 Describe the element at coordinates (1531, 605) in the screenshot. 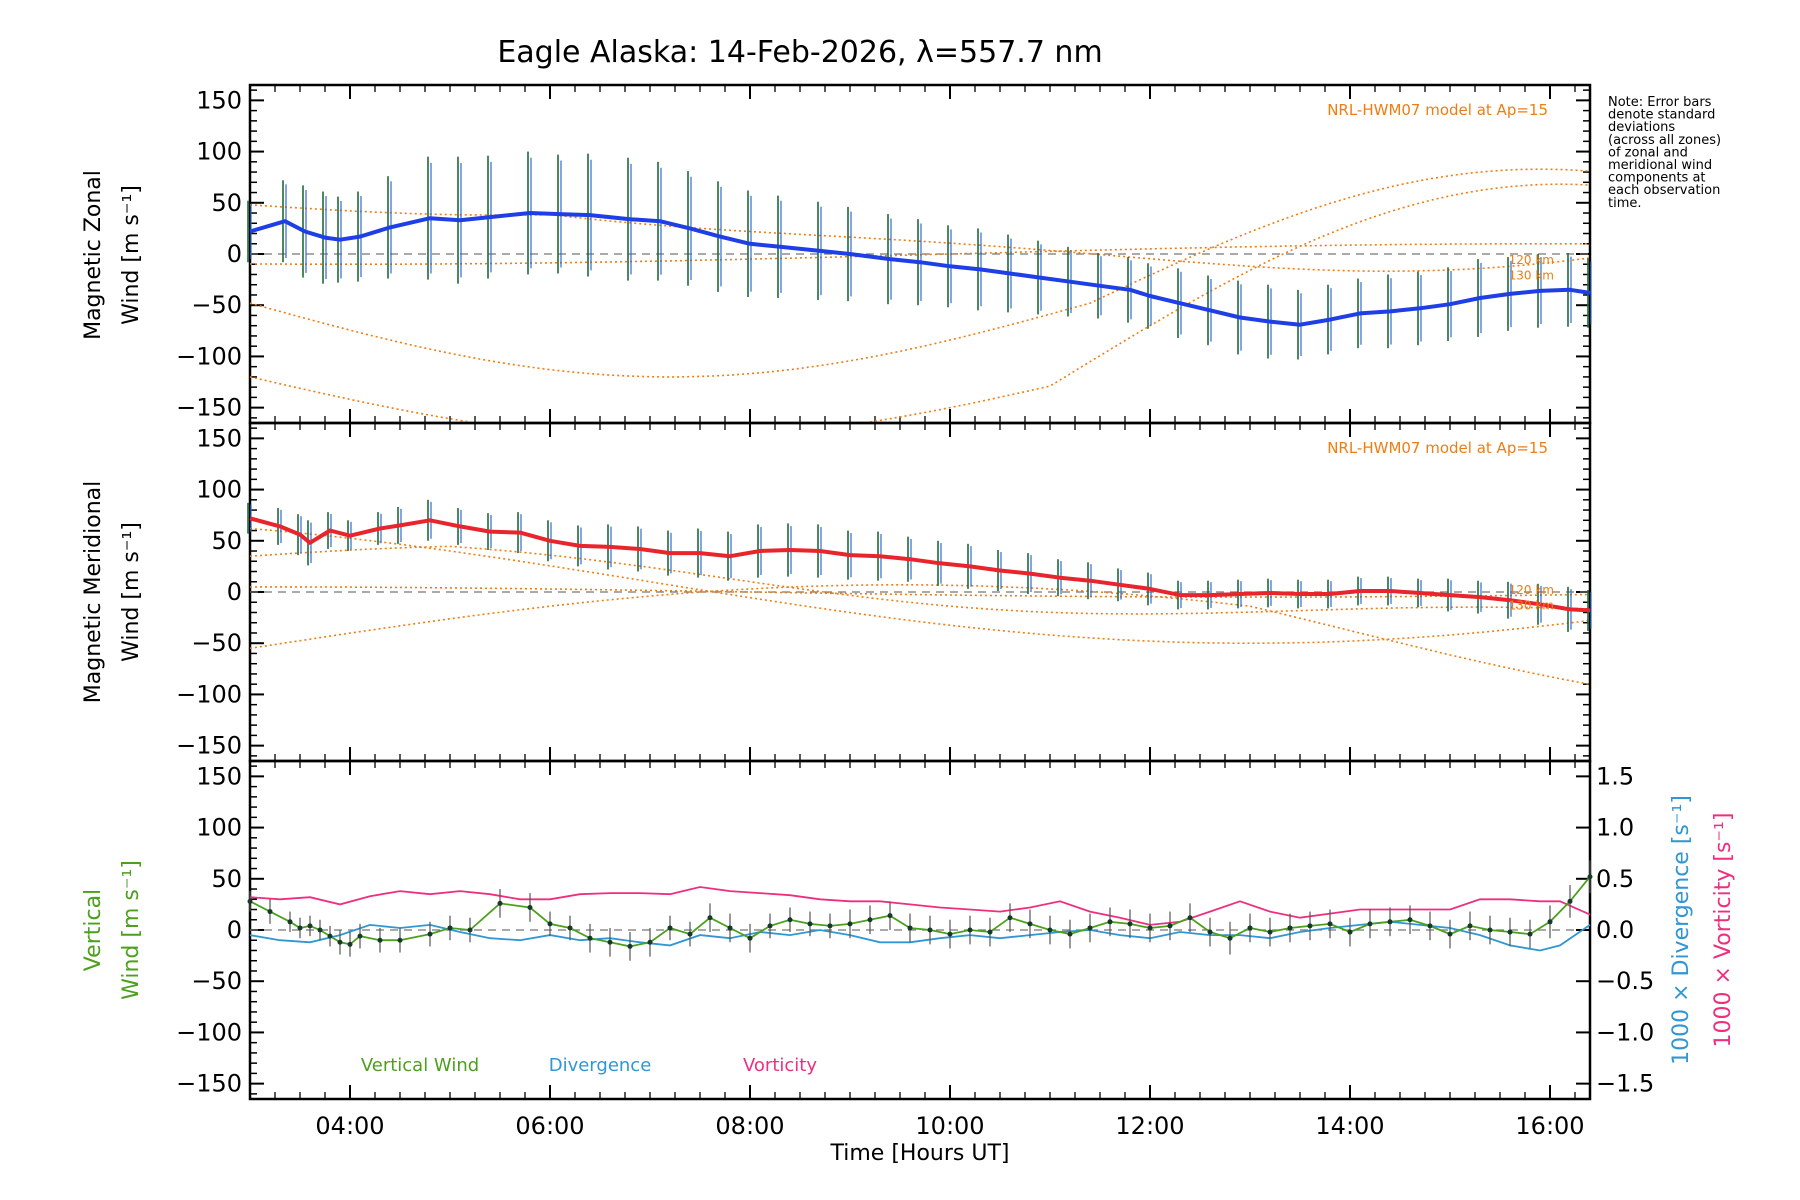

I see `model-alt-label: 130 km` at that location.